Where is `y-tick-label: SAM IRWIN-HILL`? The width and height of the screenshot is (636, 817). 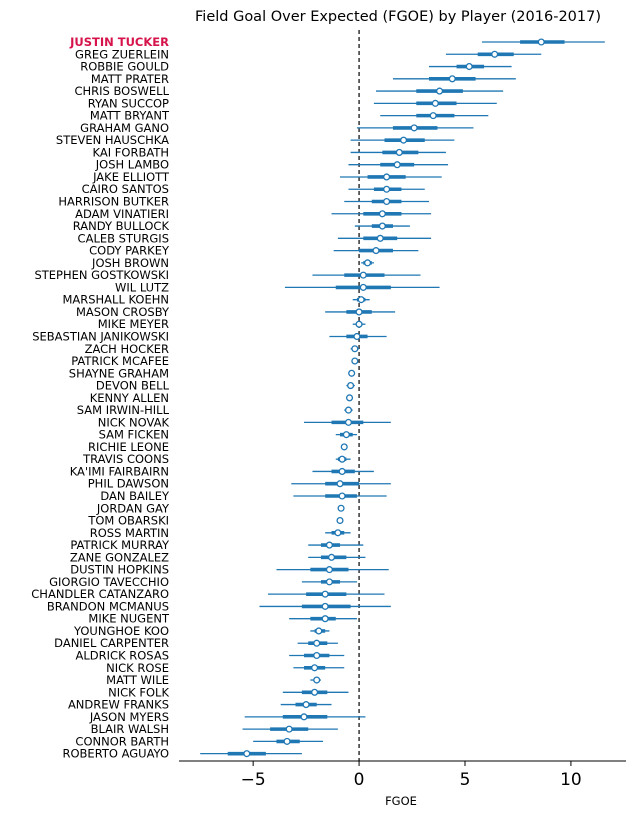
y-tick-label: SAM IRWIN-HILL is located at coordinates (123, 410).